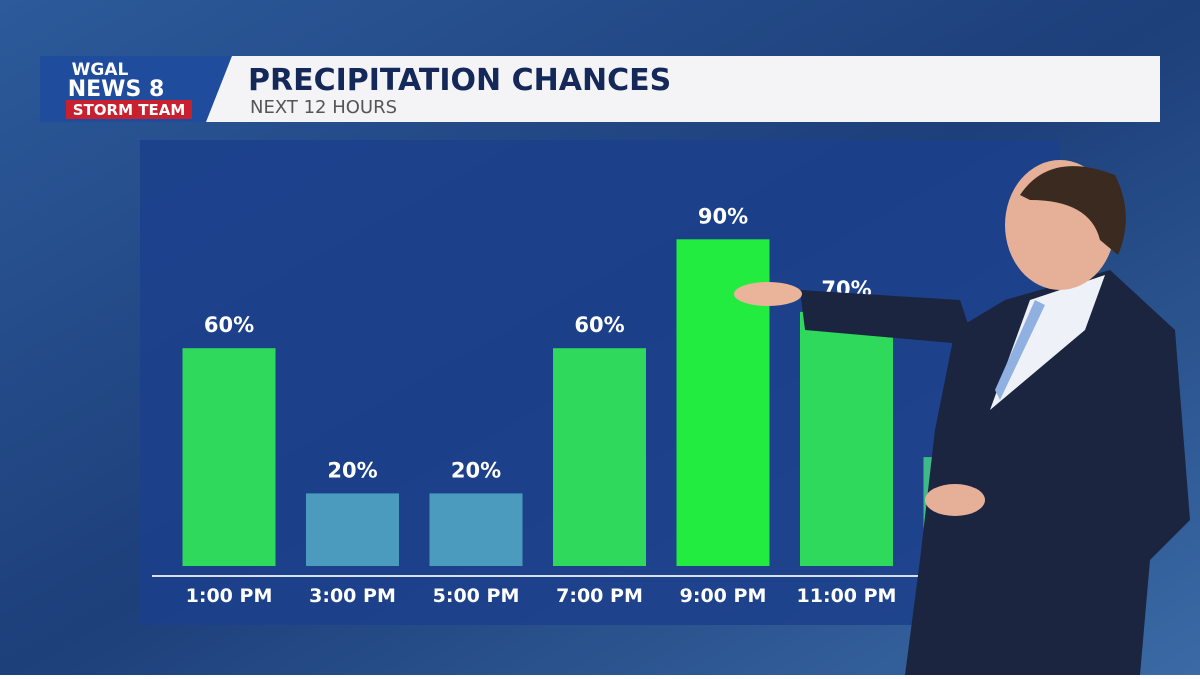 Image resolution: width=1200 pixels, height=679 pixels. What do you see at coordinates (352, 596) in the screenshot?
I see `x-tick-label: 3:00 PM` at bounding box center [352, 596].